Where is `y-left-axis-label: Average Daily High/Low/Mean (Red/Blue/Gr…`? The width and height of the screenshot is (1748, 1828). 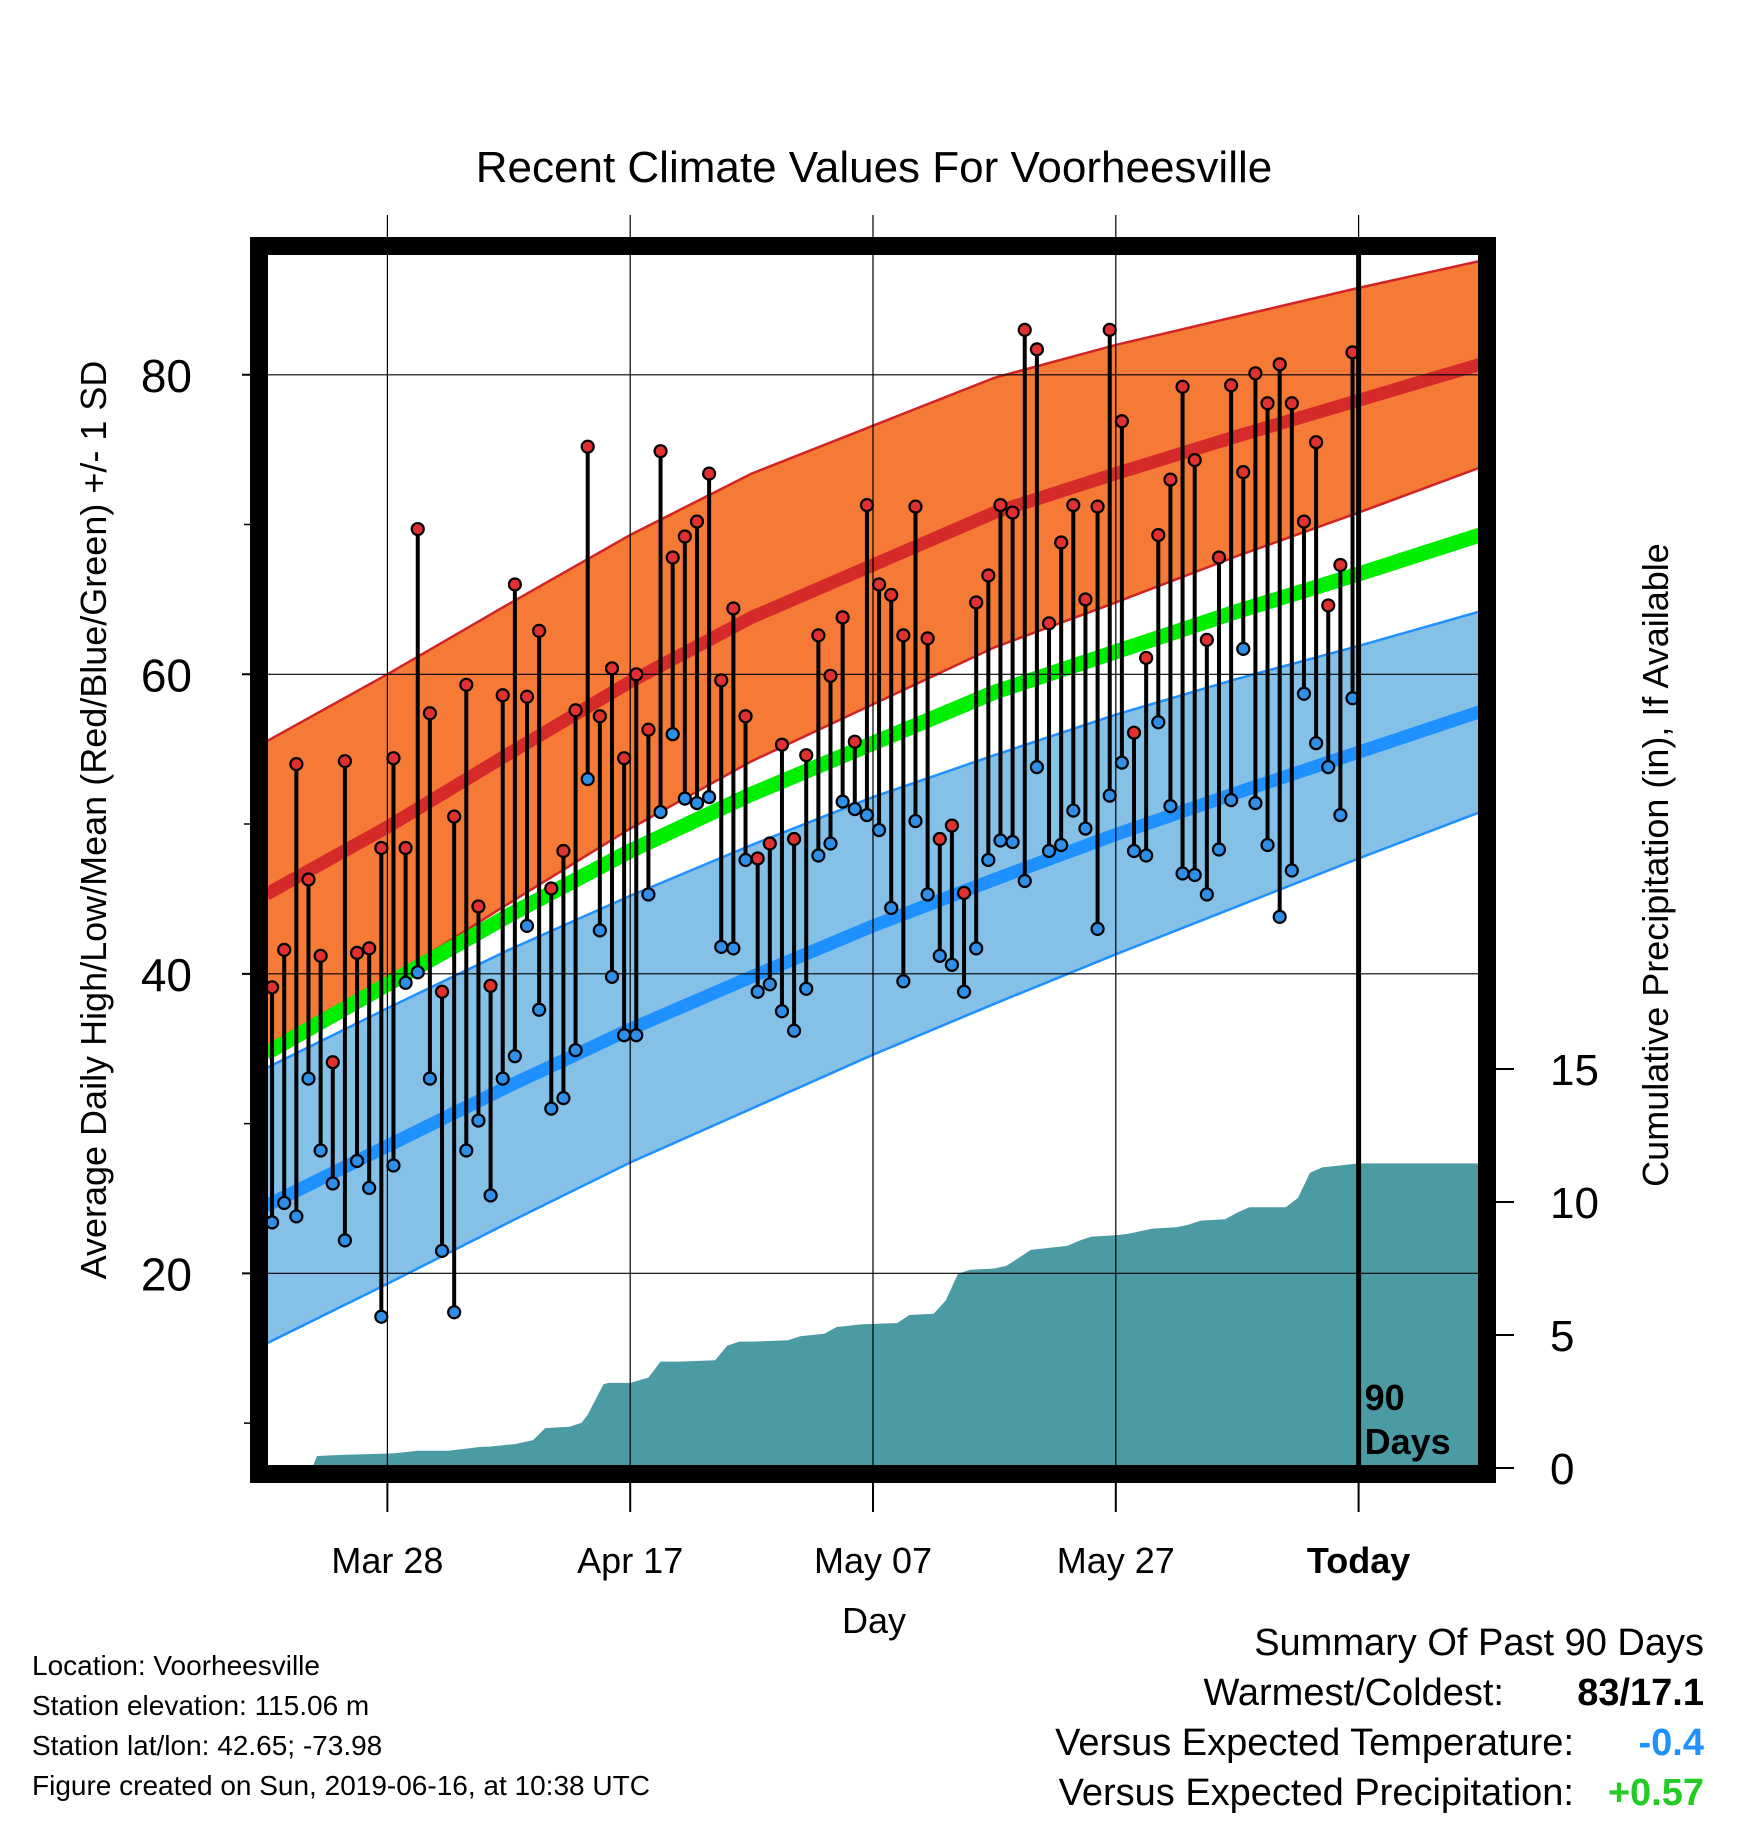
y-left-axis-label: Average Daily High/Low/Mean (Red/Blue/Gr… is located at coordinates (93, 820).